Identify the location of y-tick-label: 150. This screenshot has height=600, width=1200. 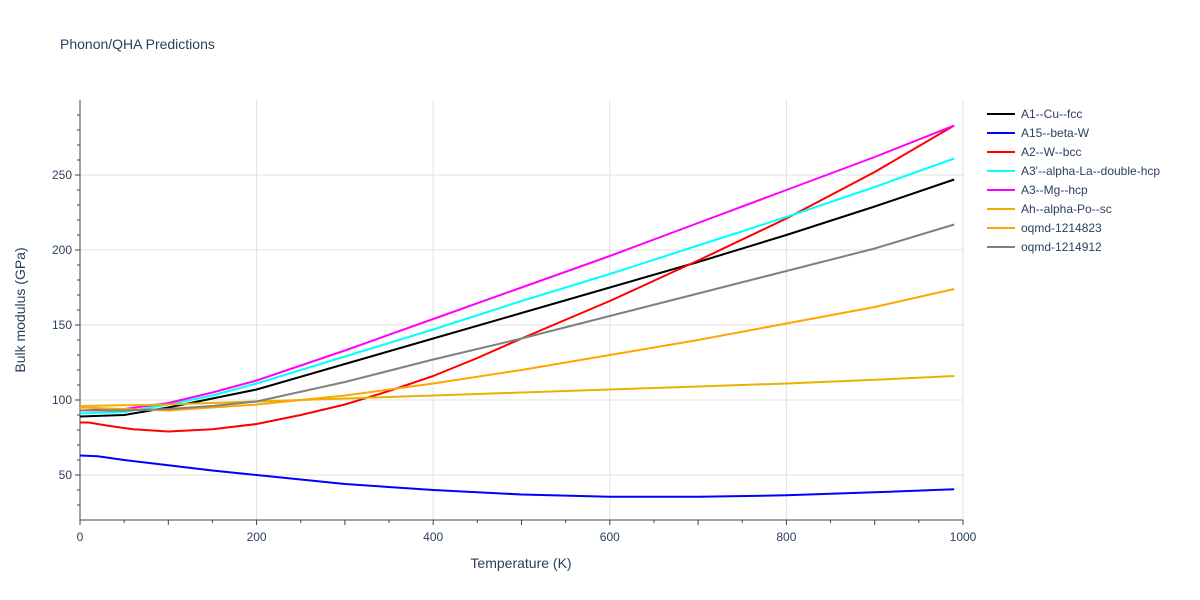
(62, 325).